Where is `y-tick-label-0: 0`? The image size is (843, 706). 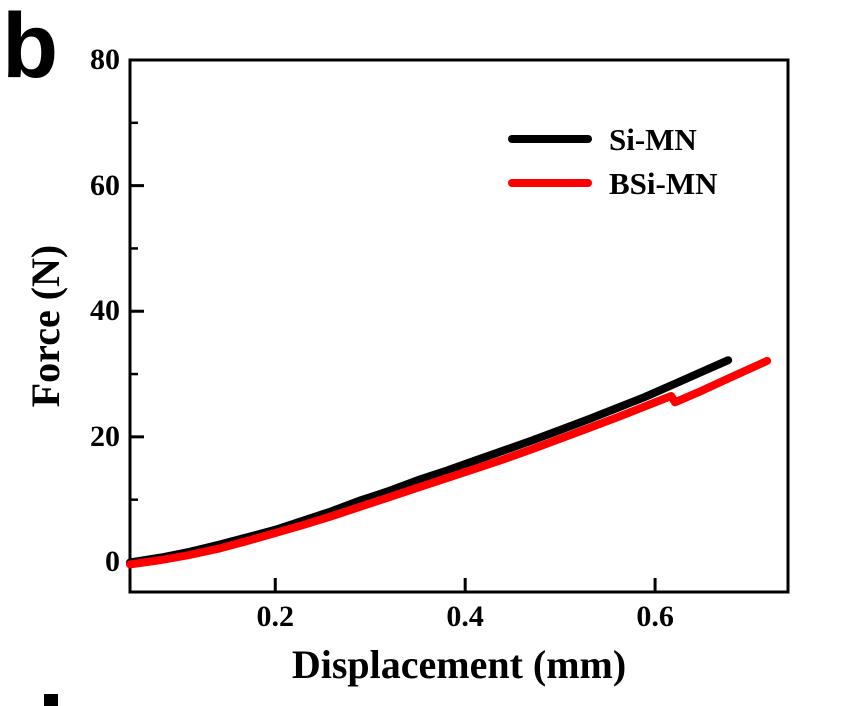
y-tick-label-0: 0 is located at coordinates (112, 562).